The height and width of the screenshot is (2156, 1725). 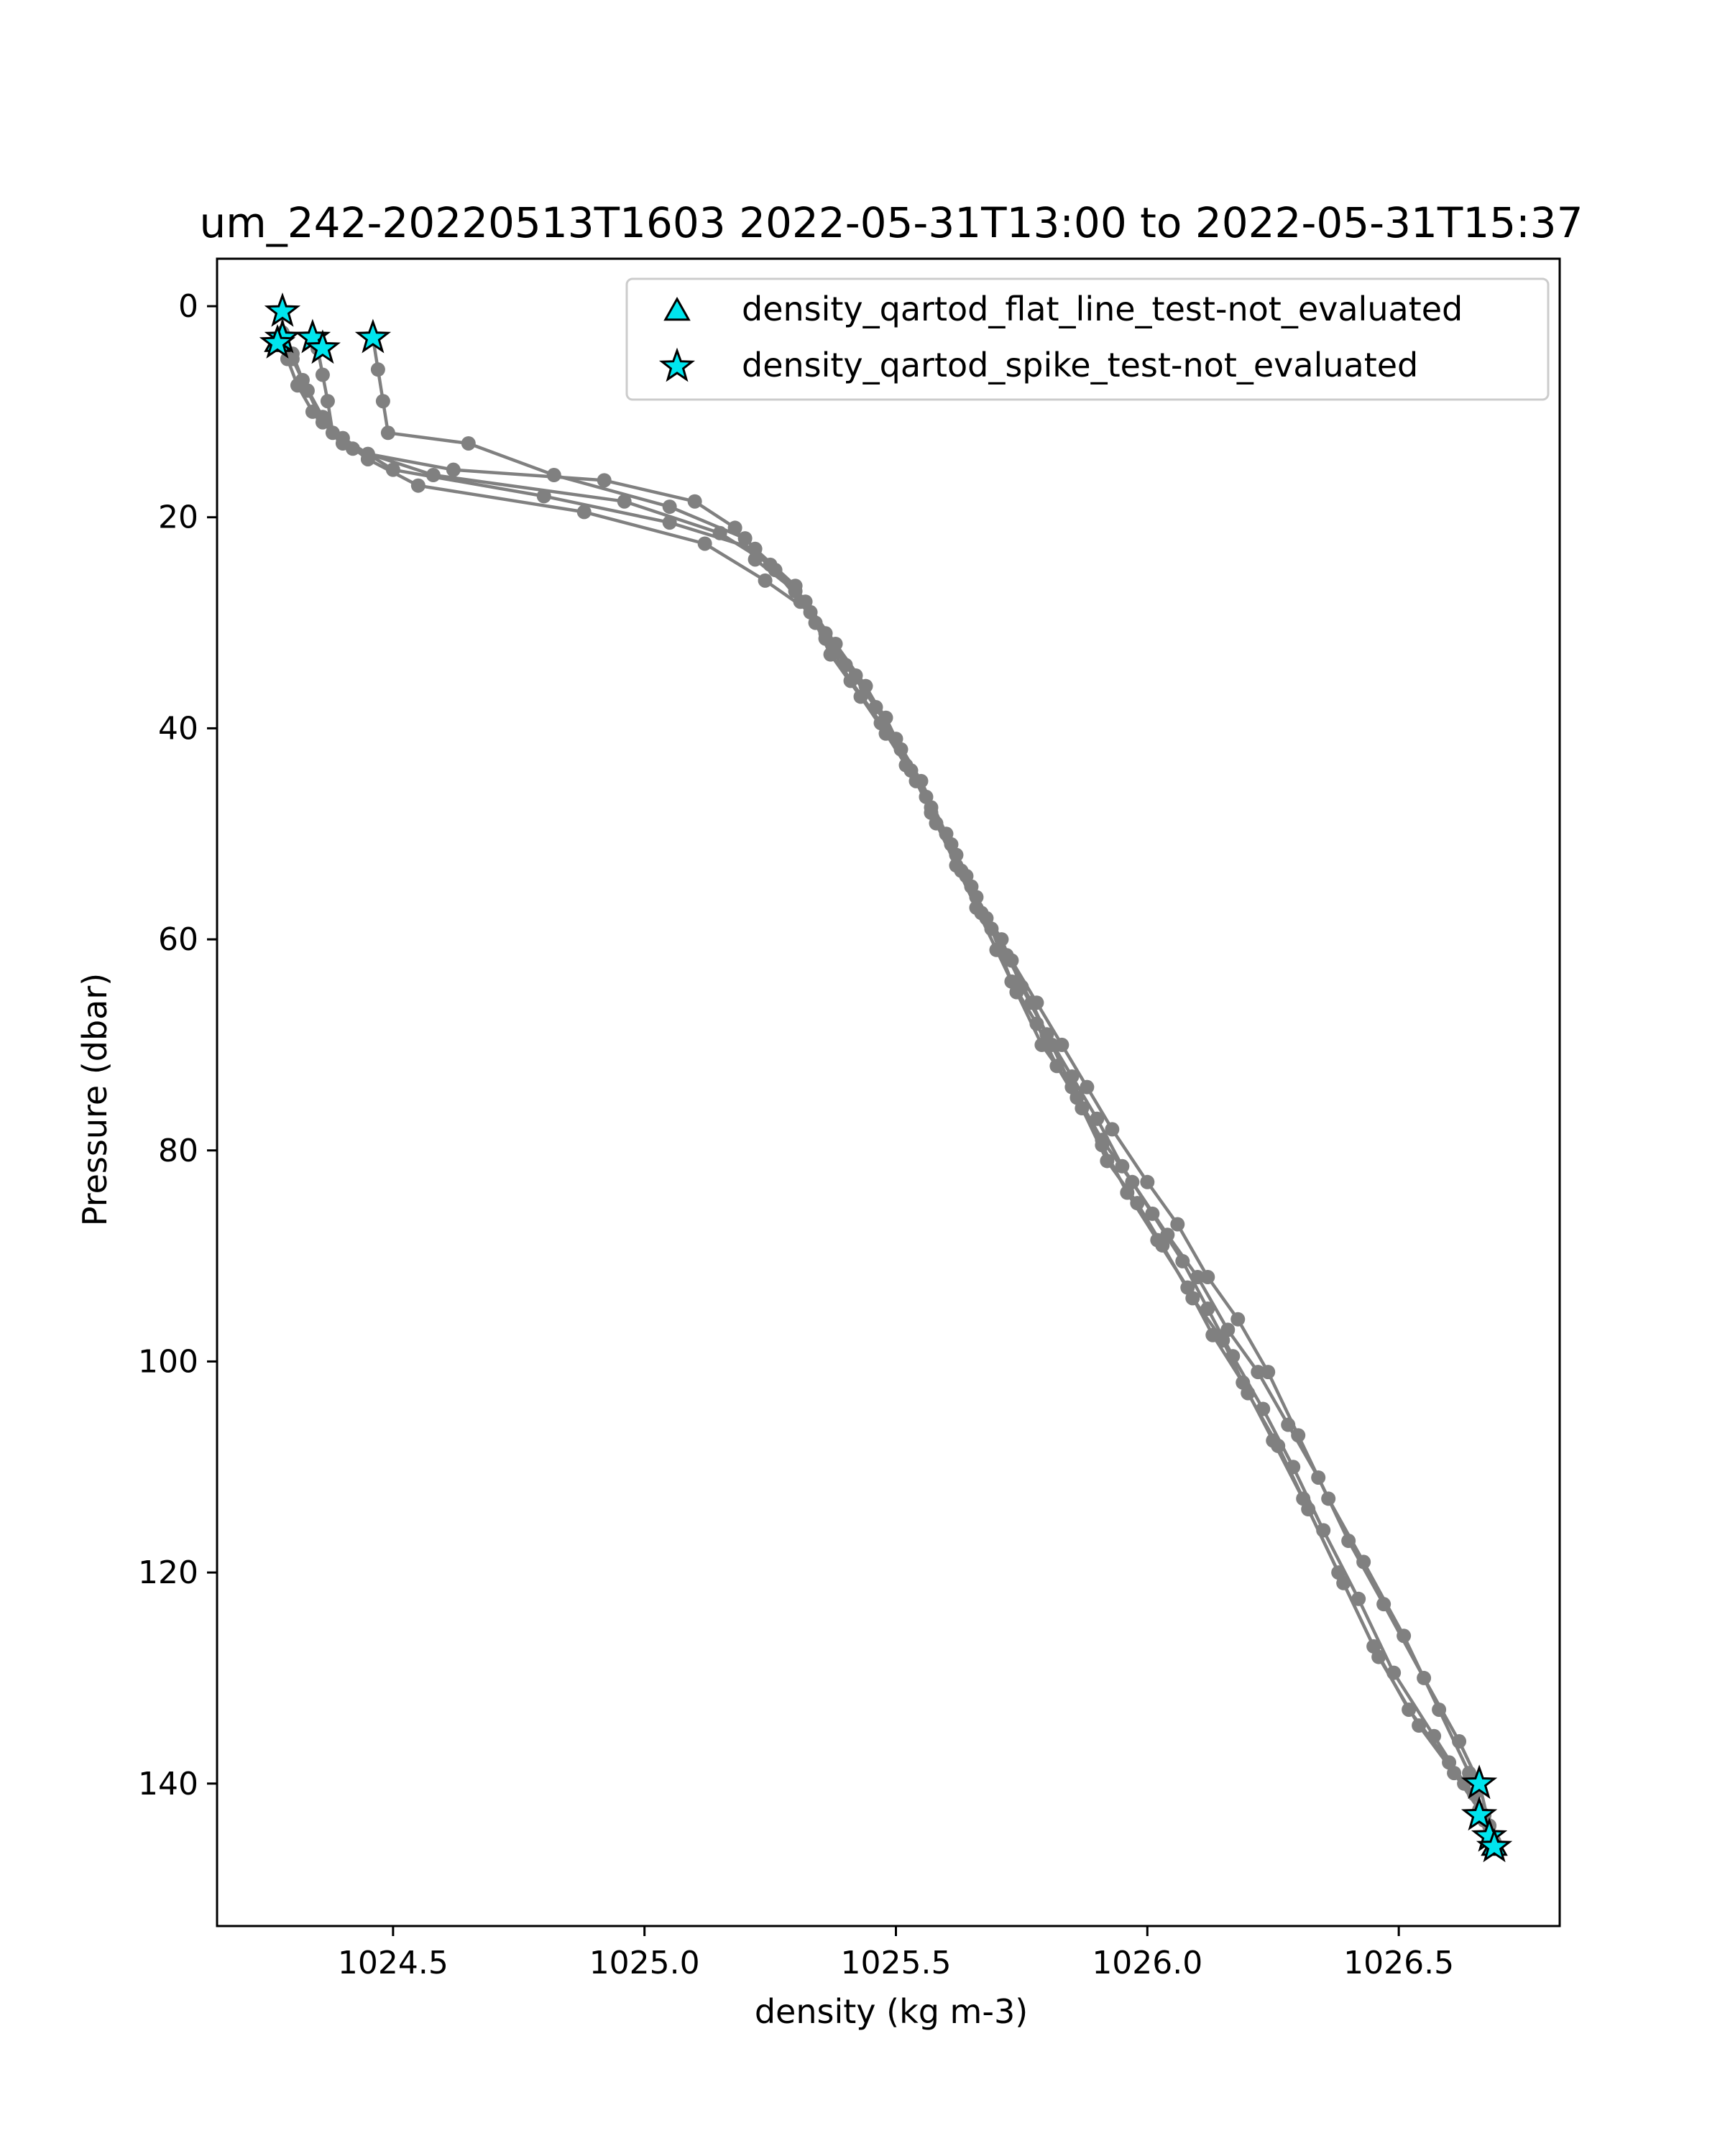 What do you see at coordinates (677, 365) in the screenshot?
I see `legend-star-marker` at bounding box center [677, 365].